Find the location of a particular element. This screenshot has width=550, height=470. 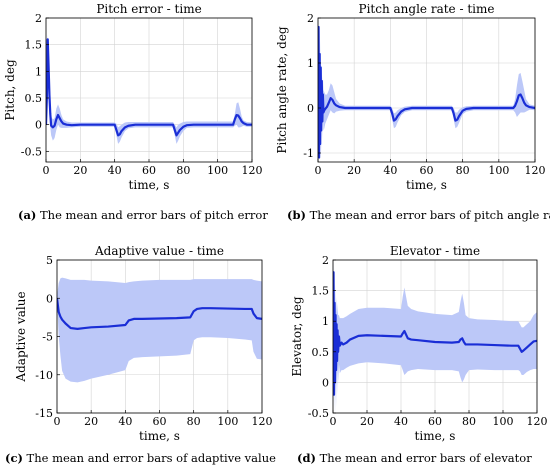

caption-a-text: The mean and error bars of pitch error is located at coordinates (154, 215).